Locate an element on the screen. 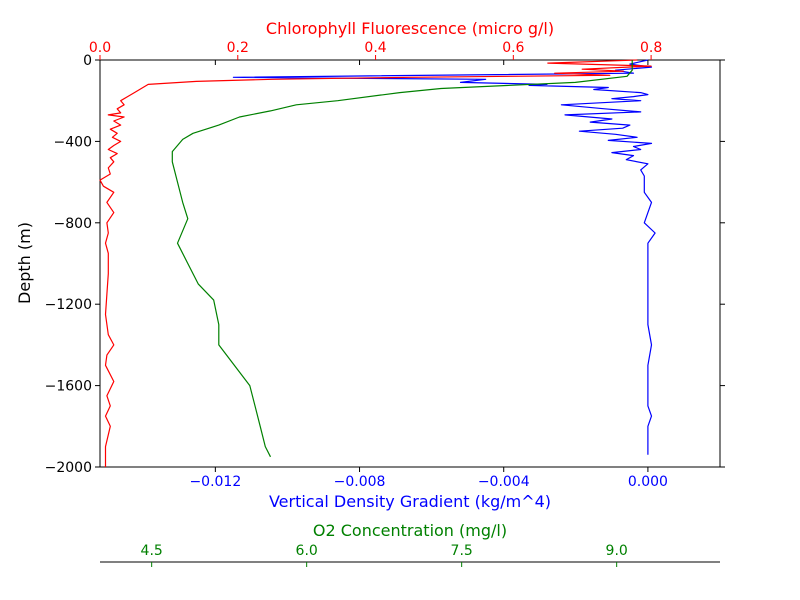 The image size is (800, 600). density-tick-label: −0.012 is located at coordinates (215, 482).